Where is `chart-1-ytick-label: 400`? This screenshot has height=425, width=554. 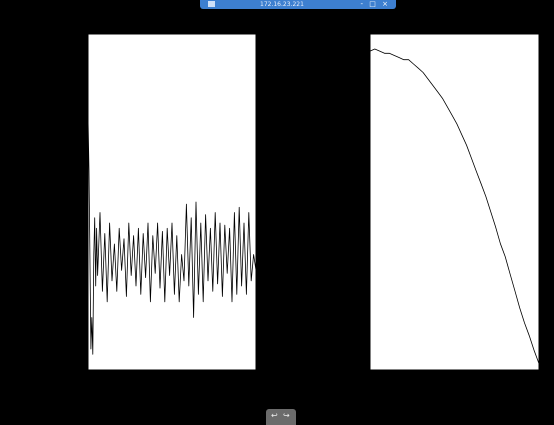
chart-1-ytick-label: 400 is located at coordinates (67, 151).